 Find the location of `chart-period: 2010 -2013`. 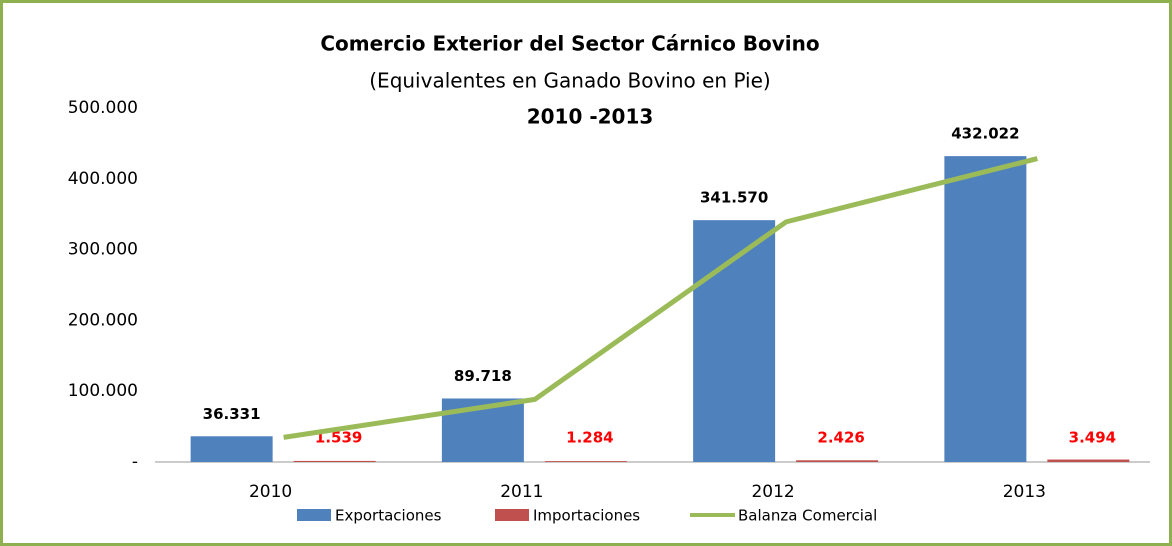

chart-period: 2010 -2013 is located at coordinates (590, 117).